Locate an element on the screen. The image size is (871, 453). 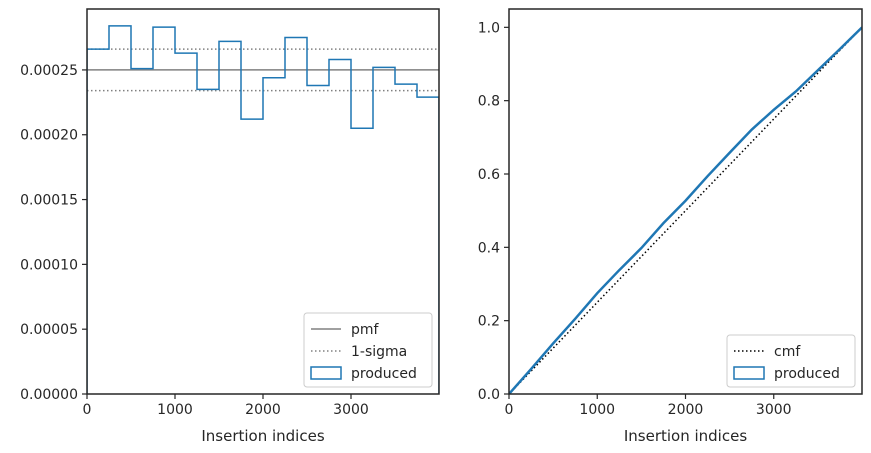
legend-label-pmf: pmf is located at coordinates (365, 330).